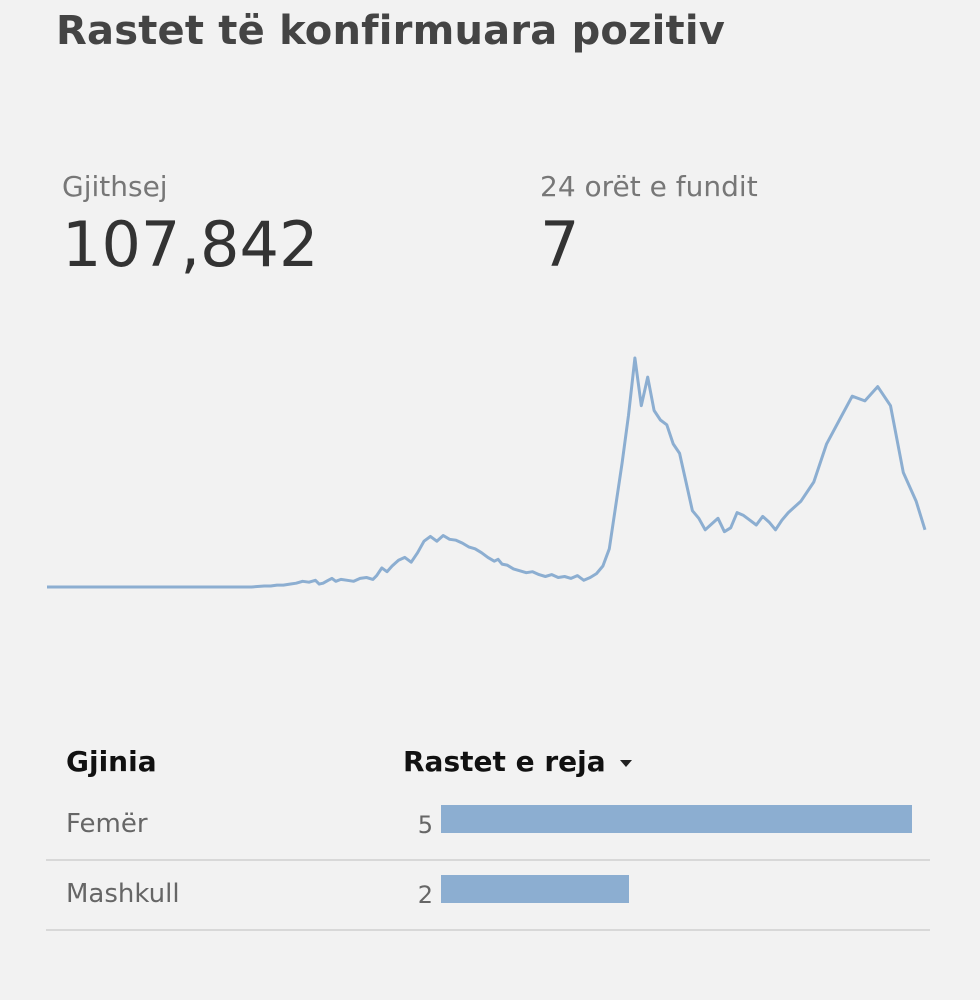  I want to click on triangle-down-icon, so click(625, 763).